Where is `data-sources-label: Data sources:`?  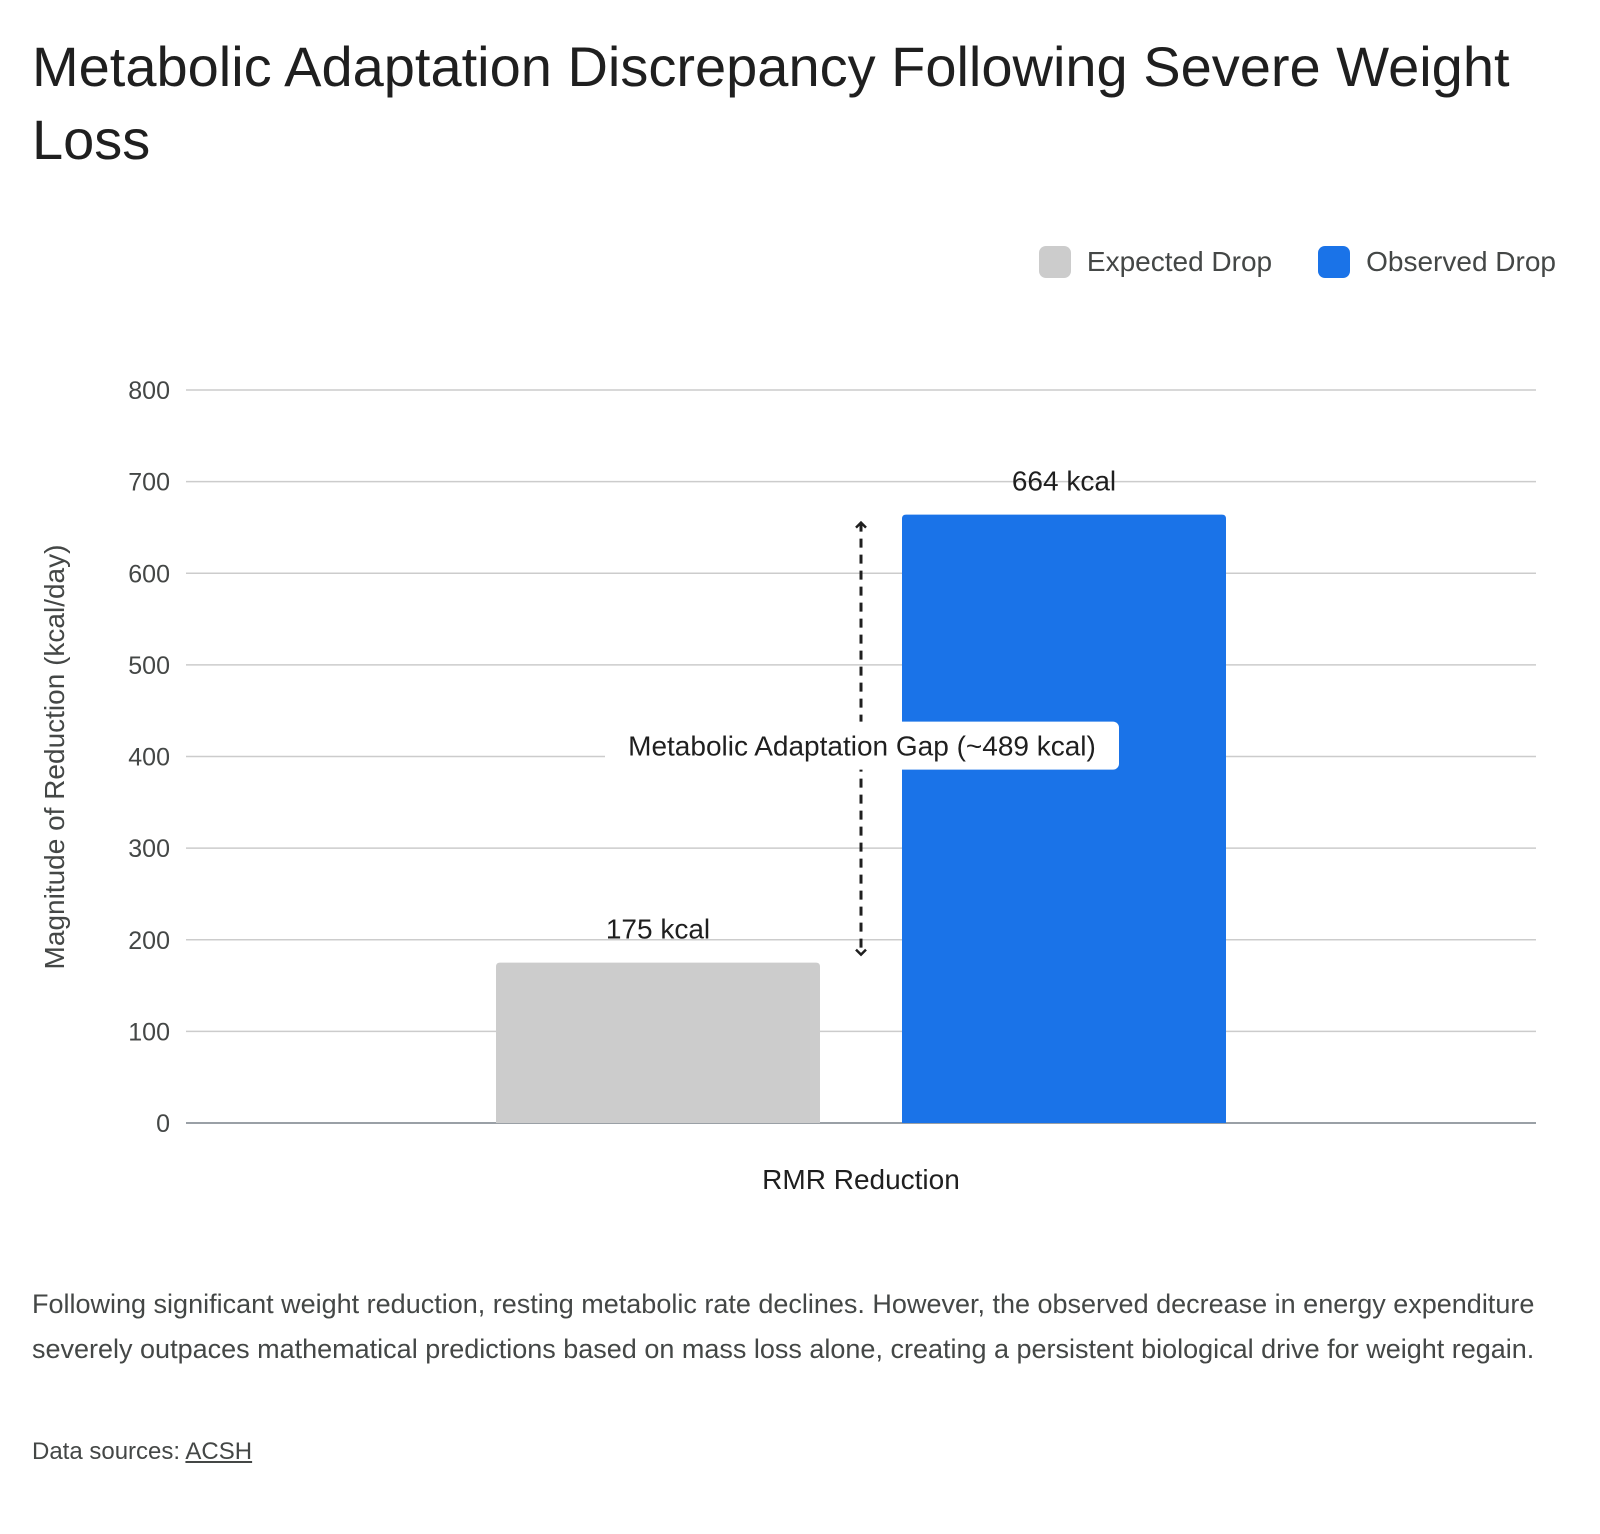 data-sources-label: Data sources: is located at coordinates (106, 1451).